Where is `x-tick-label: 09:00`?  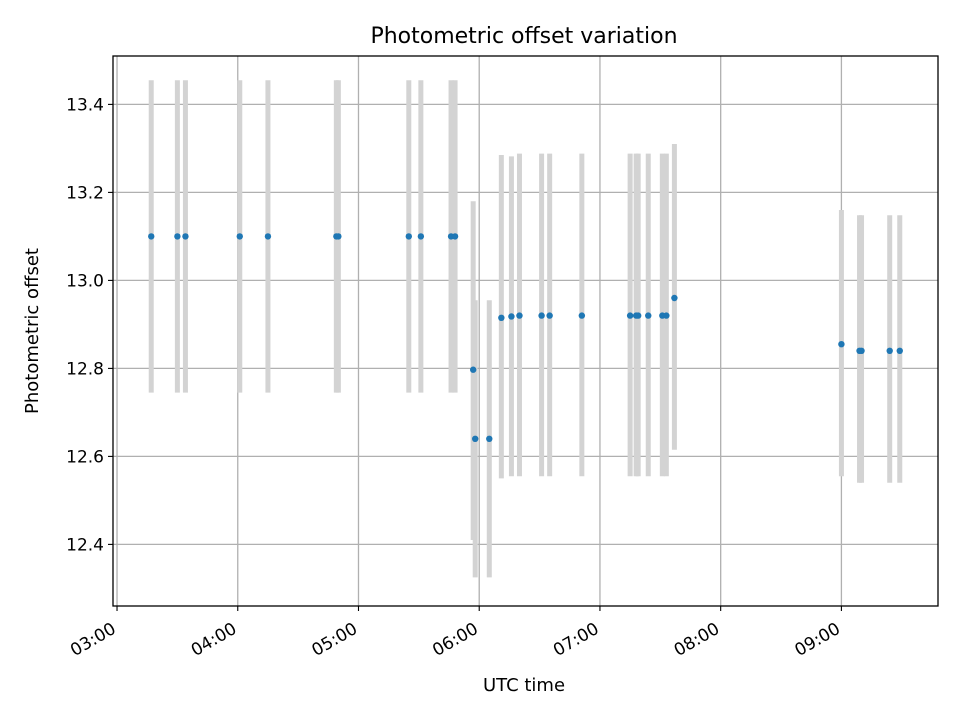
x-tick-label: 09:00 is located at coordinates (817, 640).